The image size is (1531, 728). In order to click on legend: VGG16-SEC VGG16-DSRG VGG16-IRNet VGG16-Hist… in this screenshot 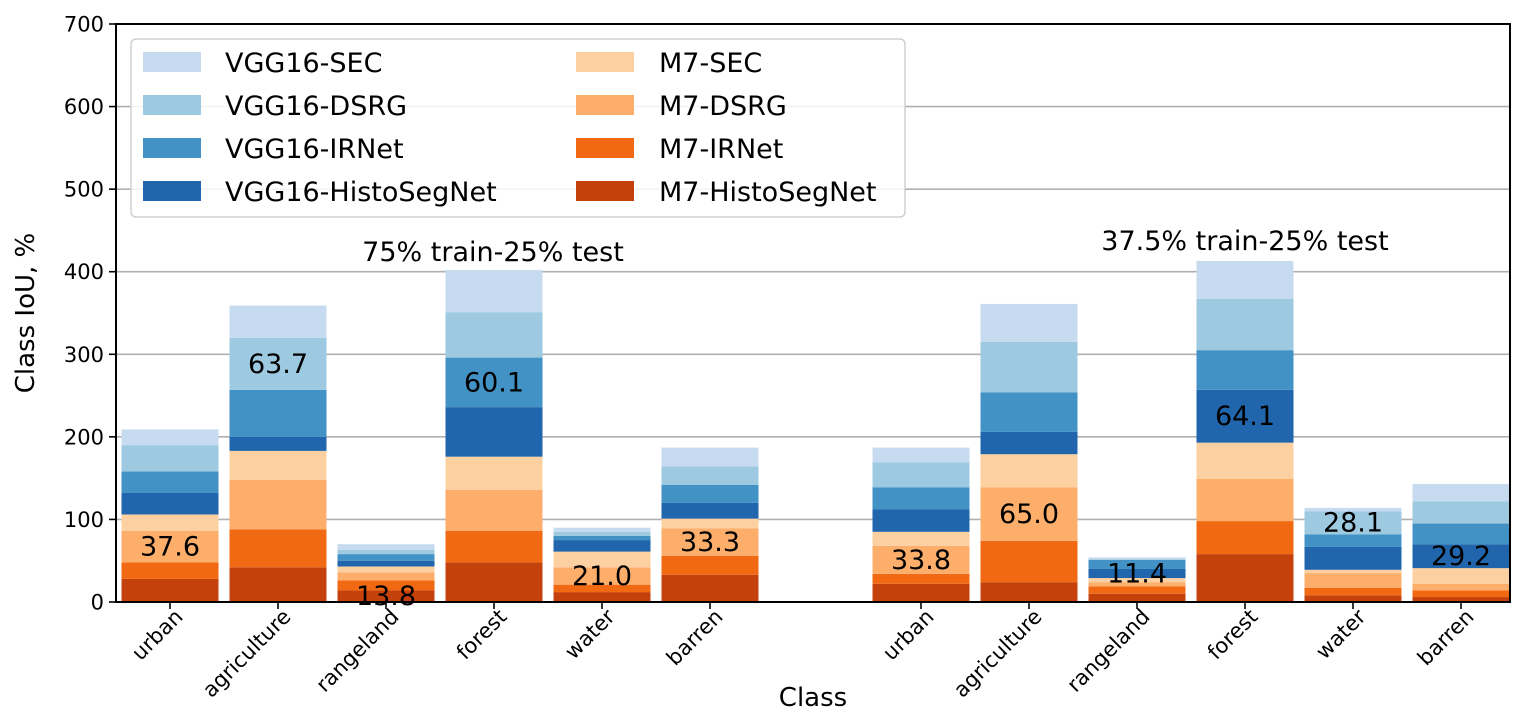, I will do `click(518, 128)`.